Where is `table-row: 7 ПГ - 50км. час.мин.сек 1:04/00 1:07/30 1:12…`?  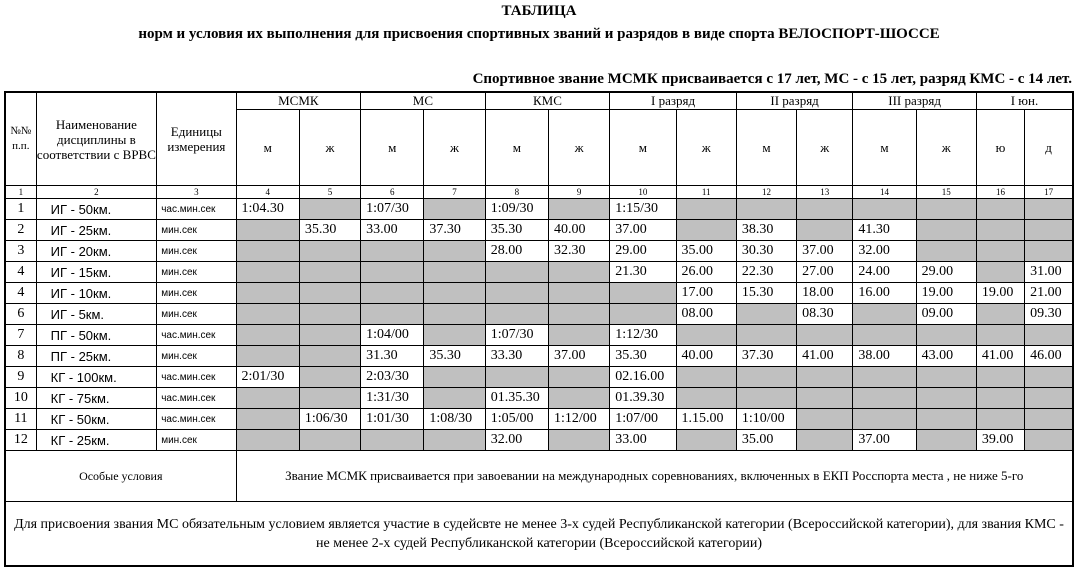
table-row: 7 ПГ - 50км. час.мин.сек 1:04/00 1:07/30 1:12… is located at coordinates (539, 335).